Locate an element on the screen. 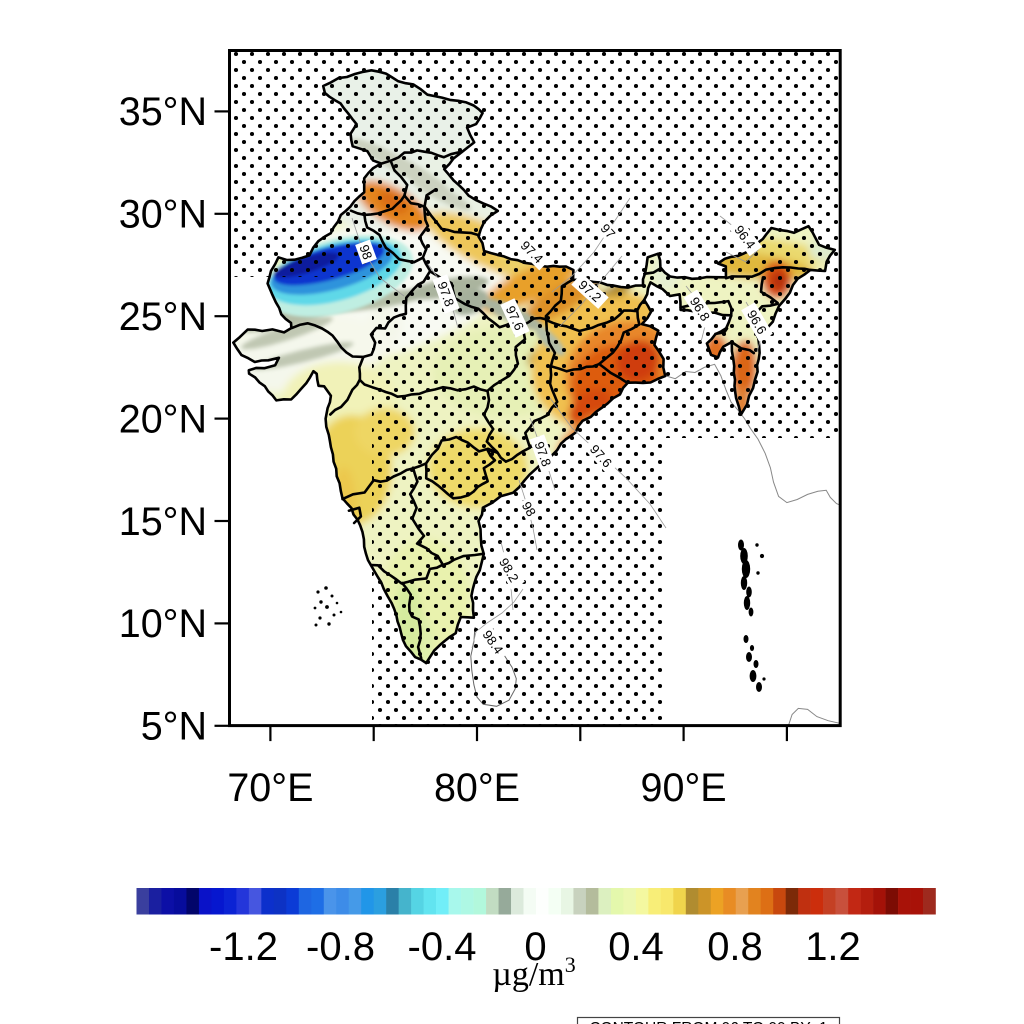 Image resolution: width=1024 pixels, height=1024 pixels. svg-text: 25°N is located at coordinates (163, 317).